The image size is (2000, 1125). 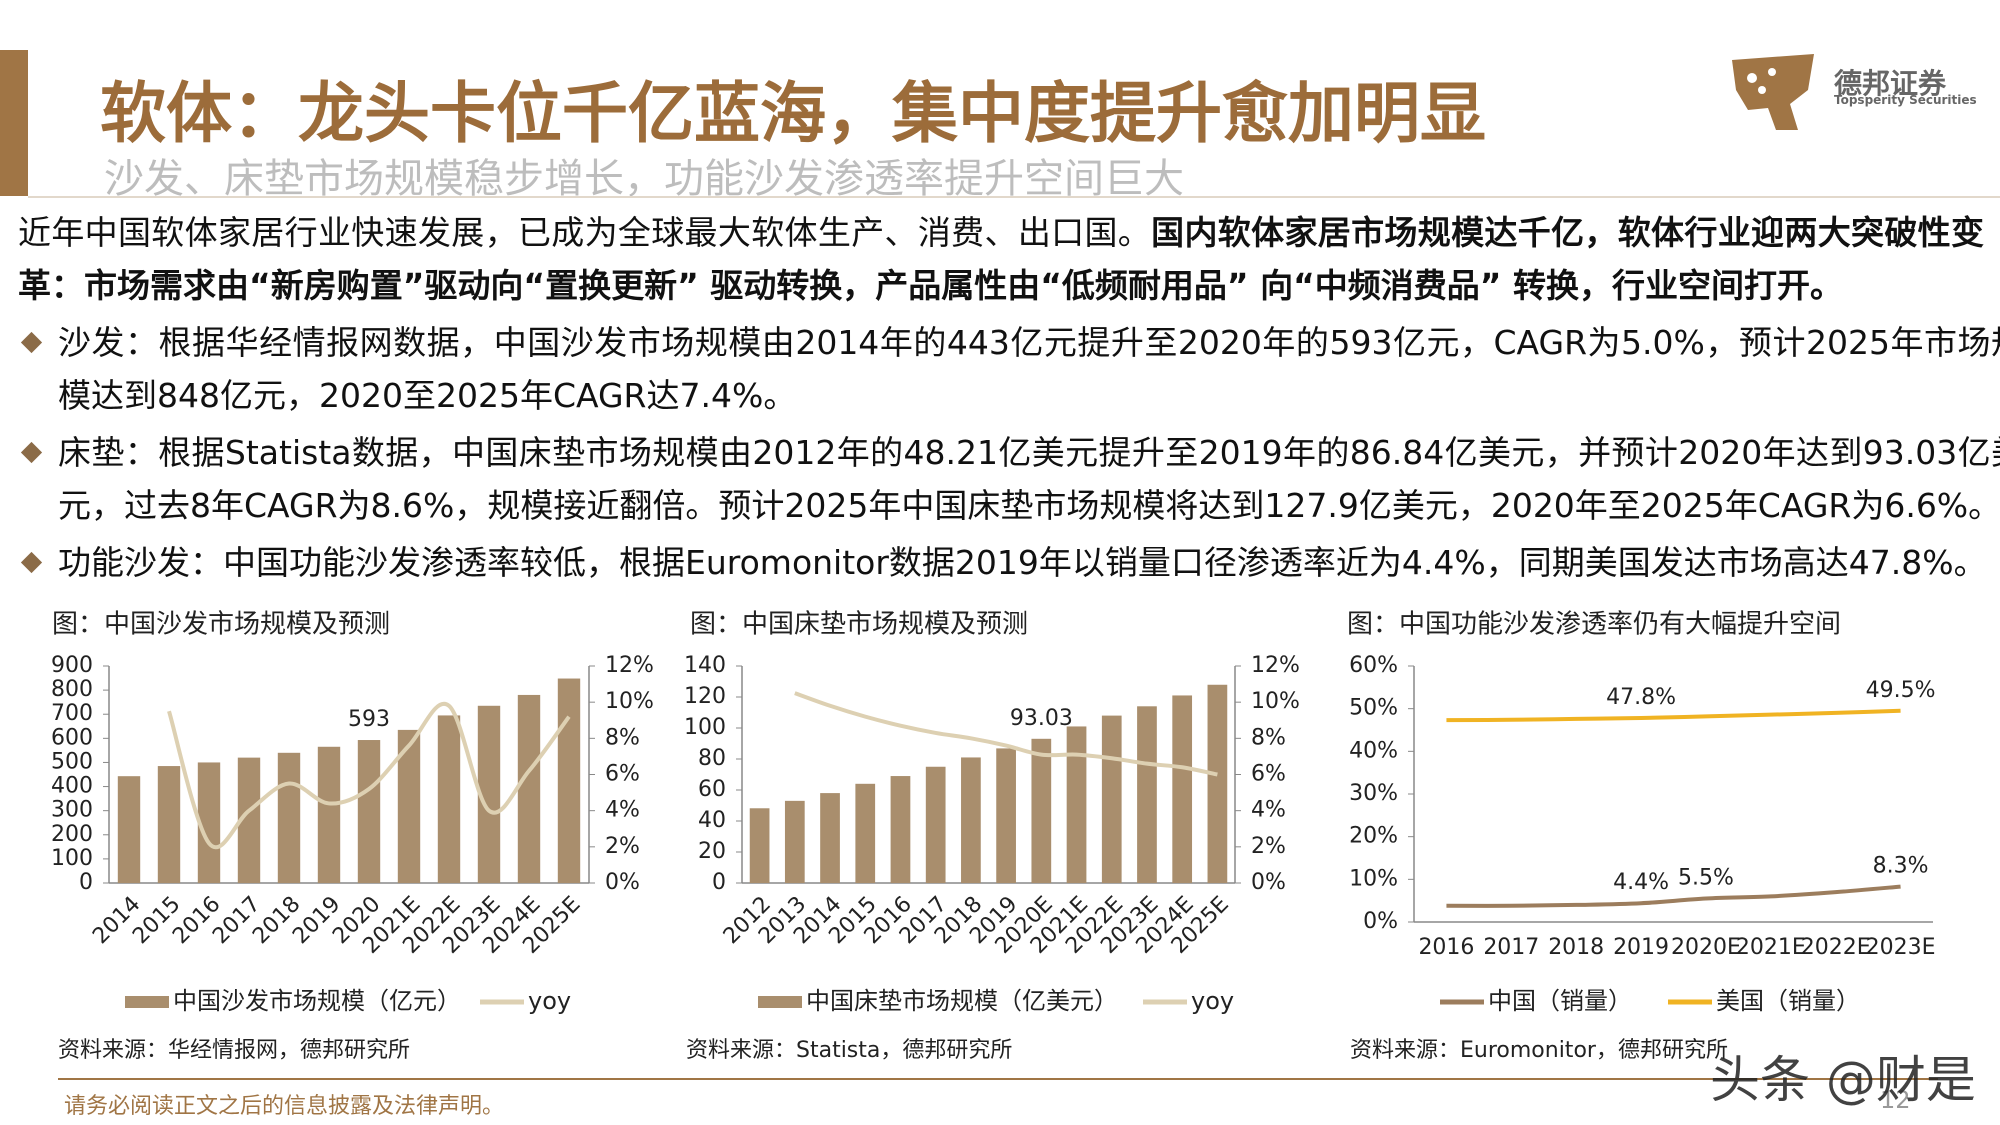 What do you see at coordinates (1788, 1001) in the screenshot?
I see `legend-label: 美国（销量）` at bounding box center [1788, 1001].